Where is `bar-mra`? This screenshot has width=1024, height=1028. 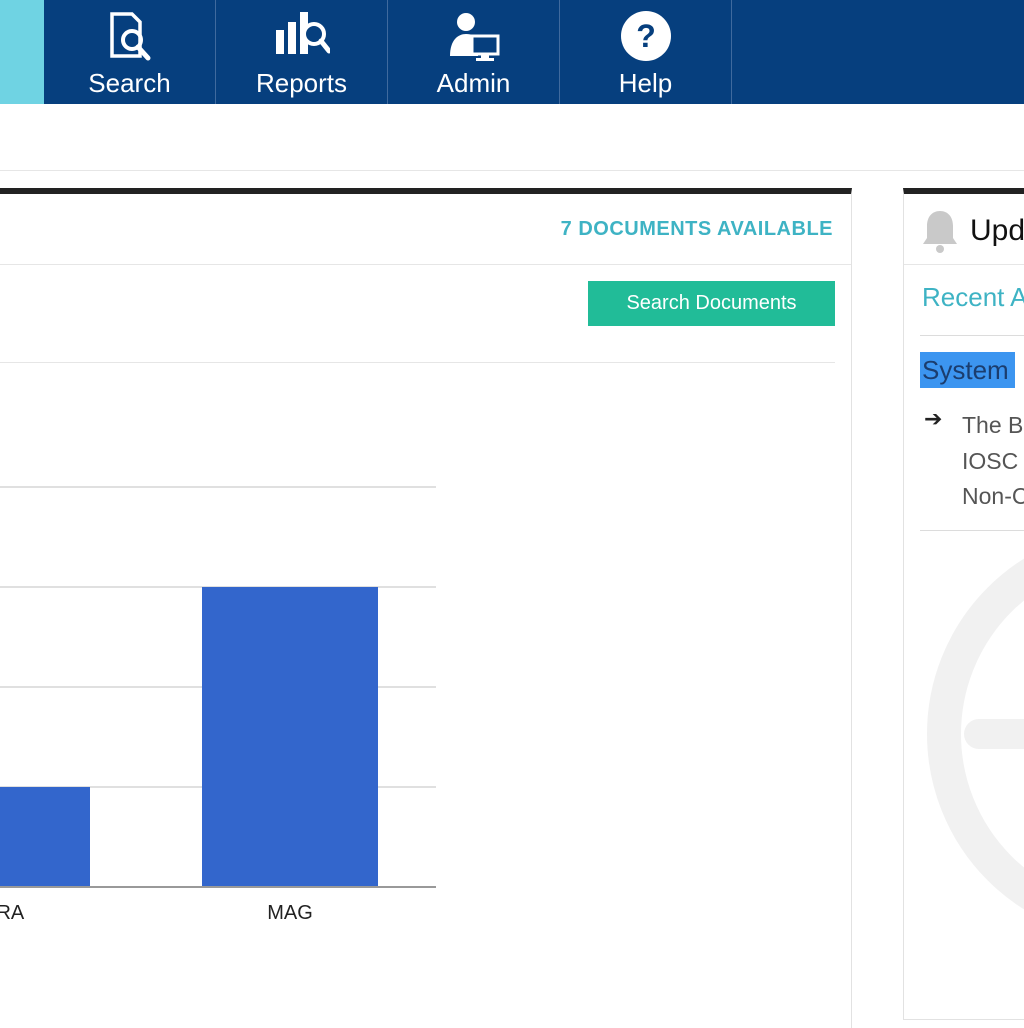 bar-mra is located at coordinates (45, 837).